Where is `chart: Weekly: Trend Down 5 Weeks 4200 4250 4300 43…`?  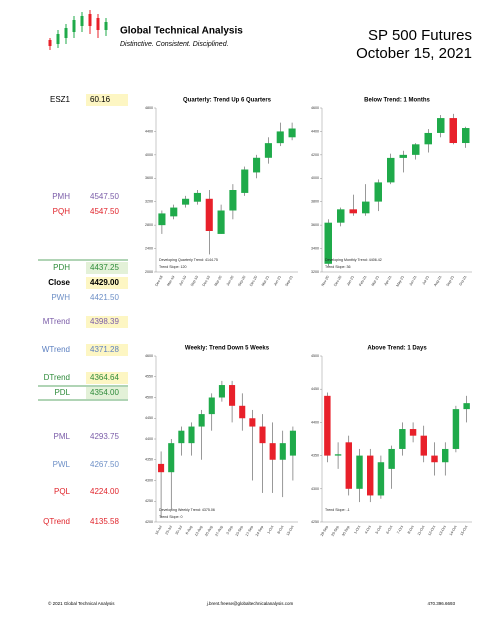 chart: Weekly: Trend Down 5 Weeks 4200 4250 4300 43… is located at coordinates (221, 441).